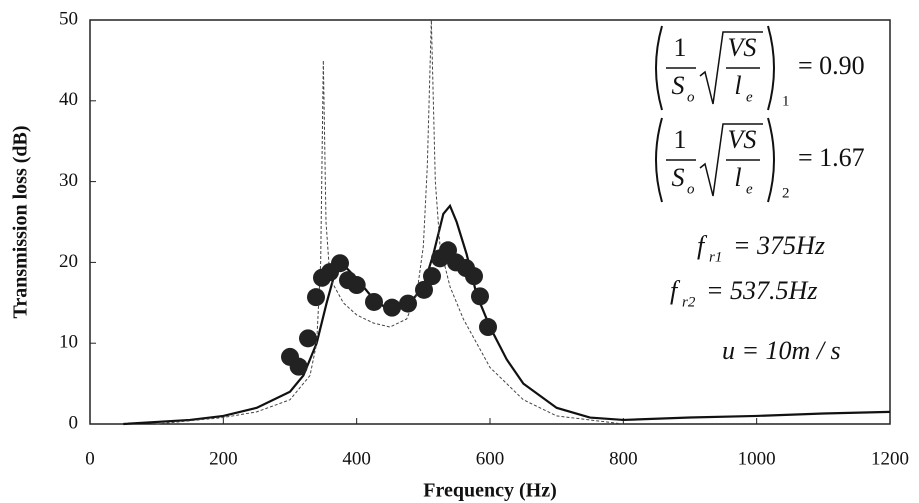 The width and height of the screenshot is (919, 503). Describe the element at coordinates (90, 458) in the screenshot. I see `x-tick-label: 0` at that location.